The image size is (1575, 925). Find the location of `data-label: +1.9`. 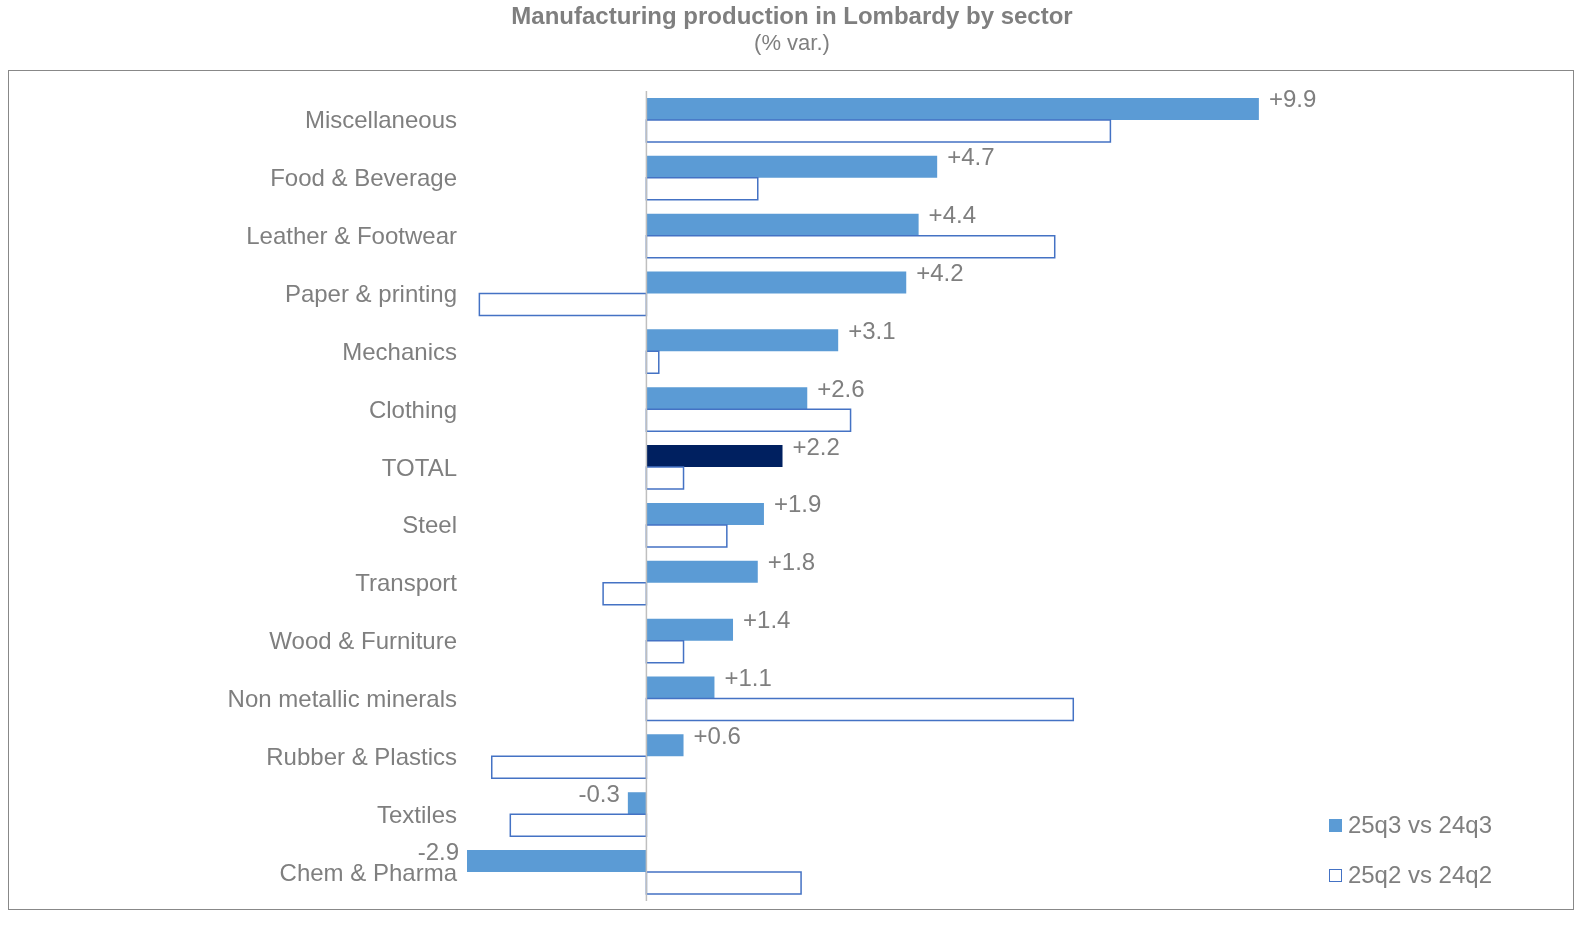

data-label: +1.9 is located at coordinates (797, 504).